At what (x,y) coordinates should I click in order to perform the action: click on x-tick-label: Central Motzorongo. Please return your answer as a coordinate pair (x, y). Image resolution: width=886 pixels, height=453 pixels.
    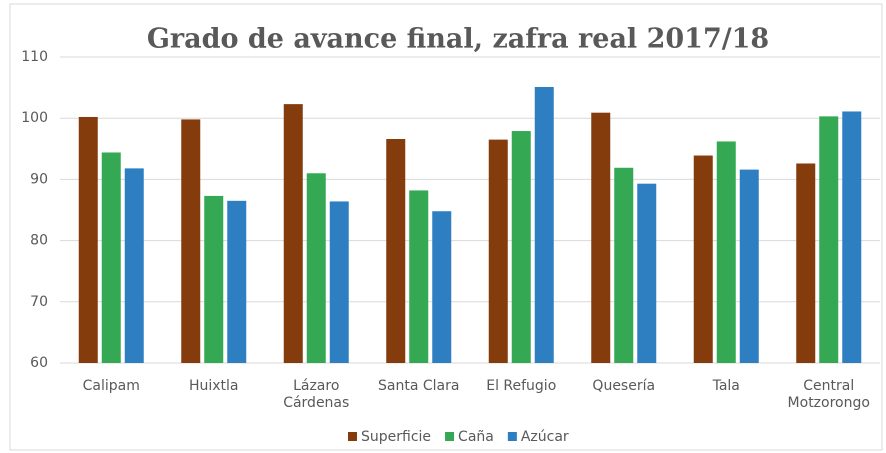
    Looking at the image, I should click on (828, 394).